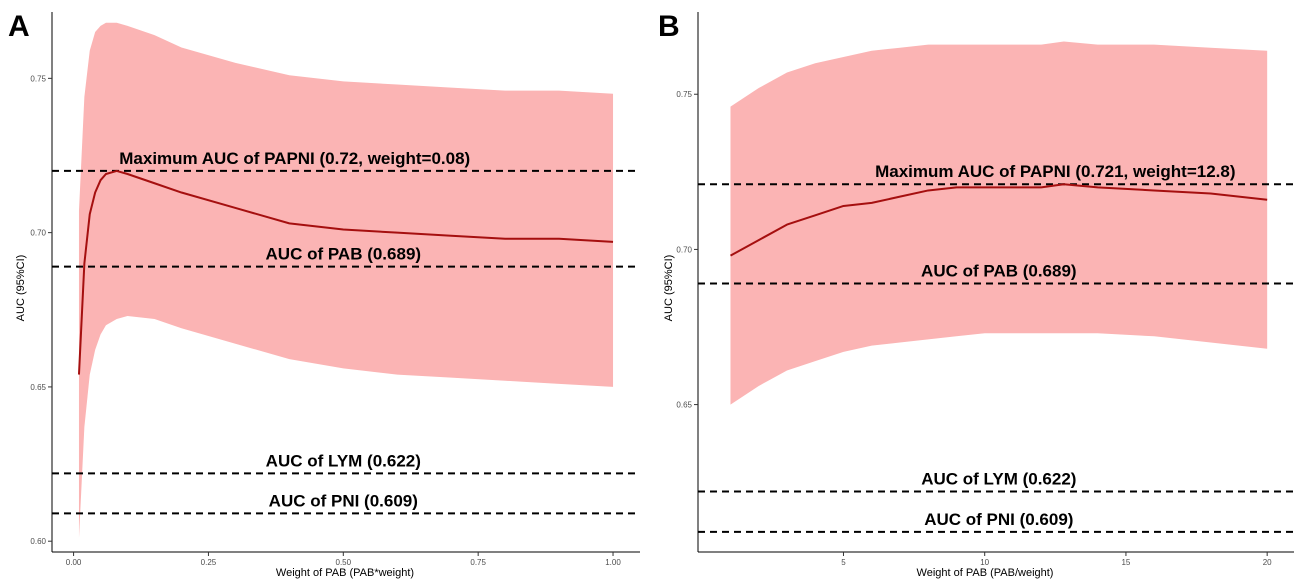  Describe the element at coordinates (344, 254) in the screenshot. I see `panel-a-reference-label: AUC of PAB (0.689)` at that location.